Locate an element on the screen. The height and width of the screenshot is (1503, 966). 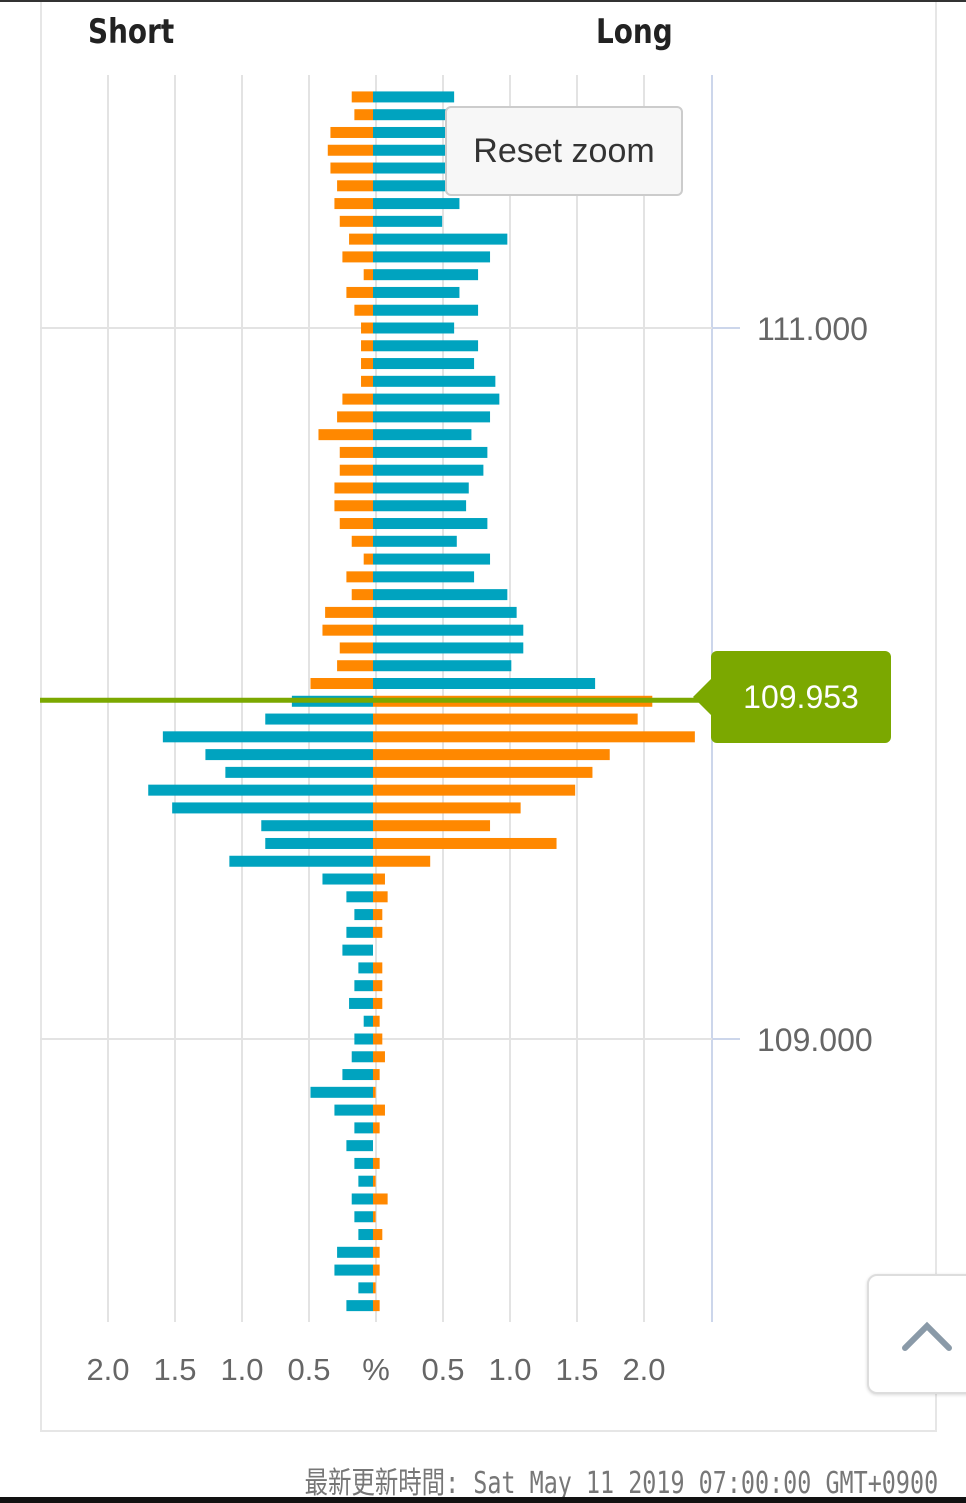
bottom-bar is located at coordinates (483, 1500).